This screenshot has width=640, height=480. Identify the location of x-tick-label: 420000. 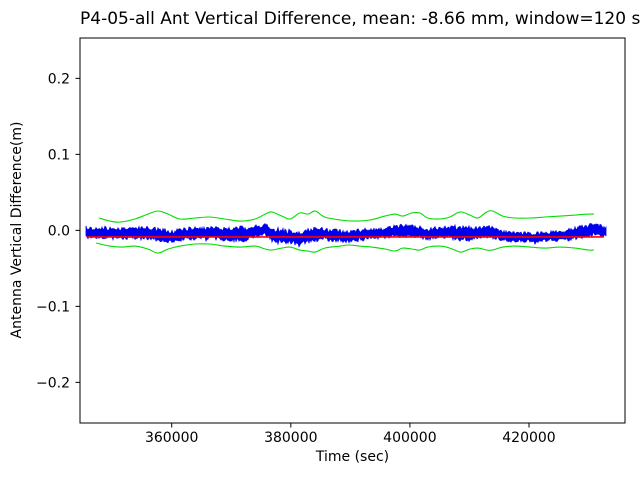
(528, 438).